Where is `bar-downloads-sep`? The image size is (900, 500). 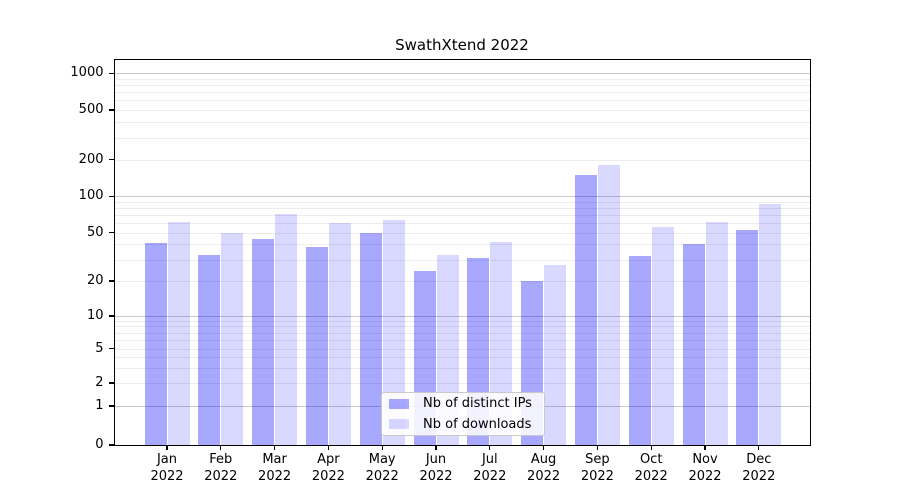
bar-downloads-sep is located at coordinates (608, 305).